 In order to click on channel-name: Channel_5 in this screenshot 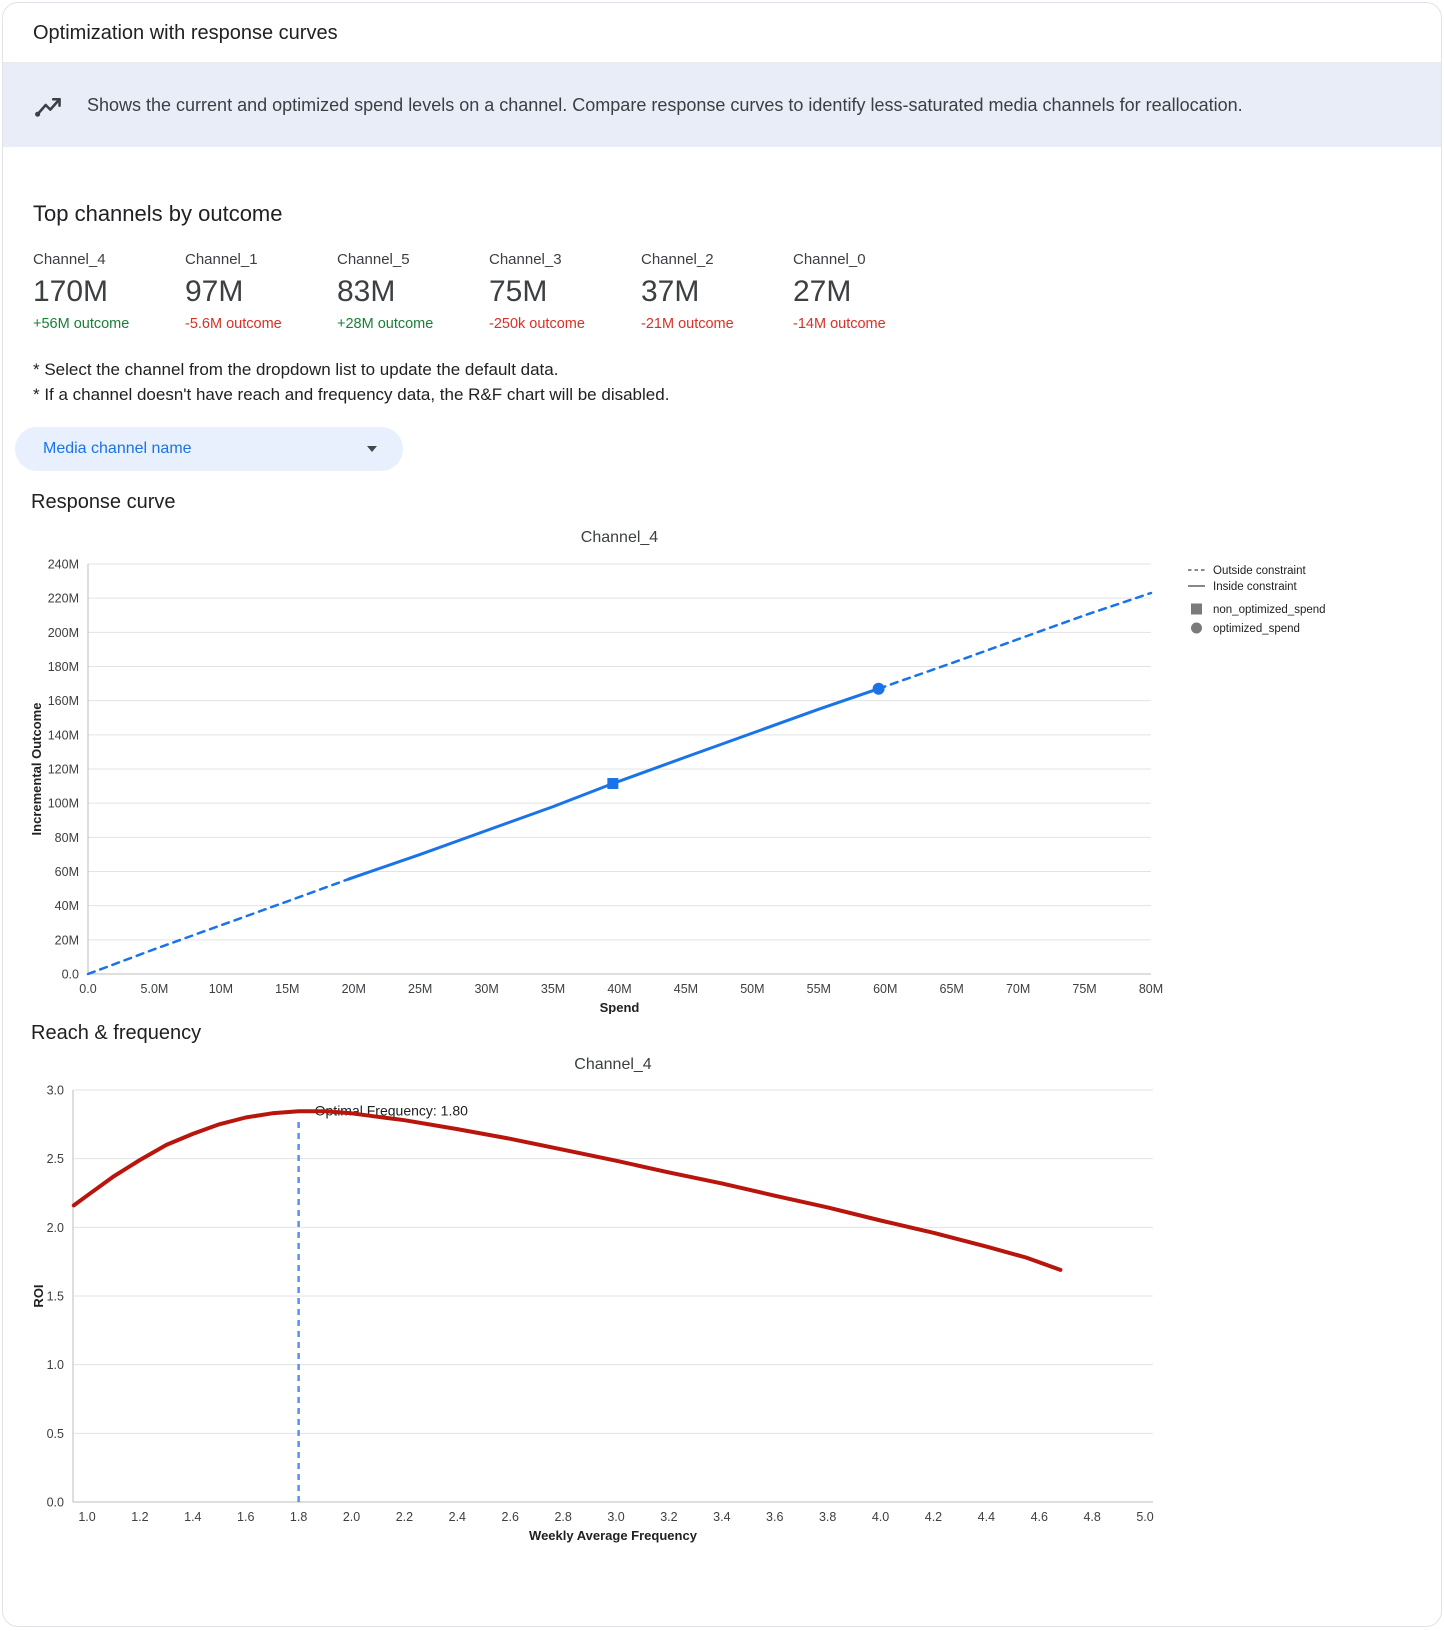, I will do `click(373, 259)`.